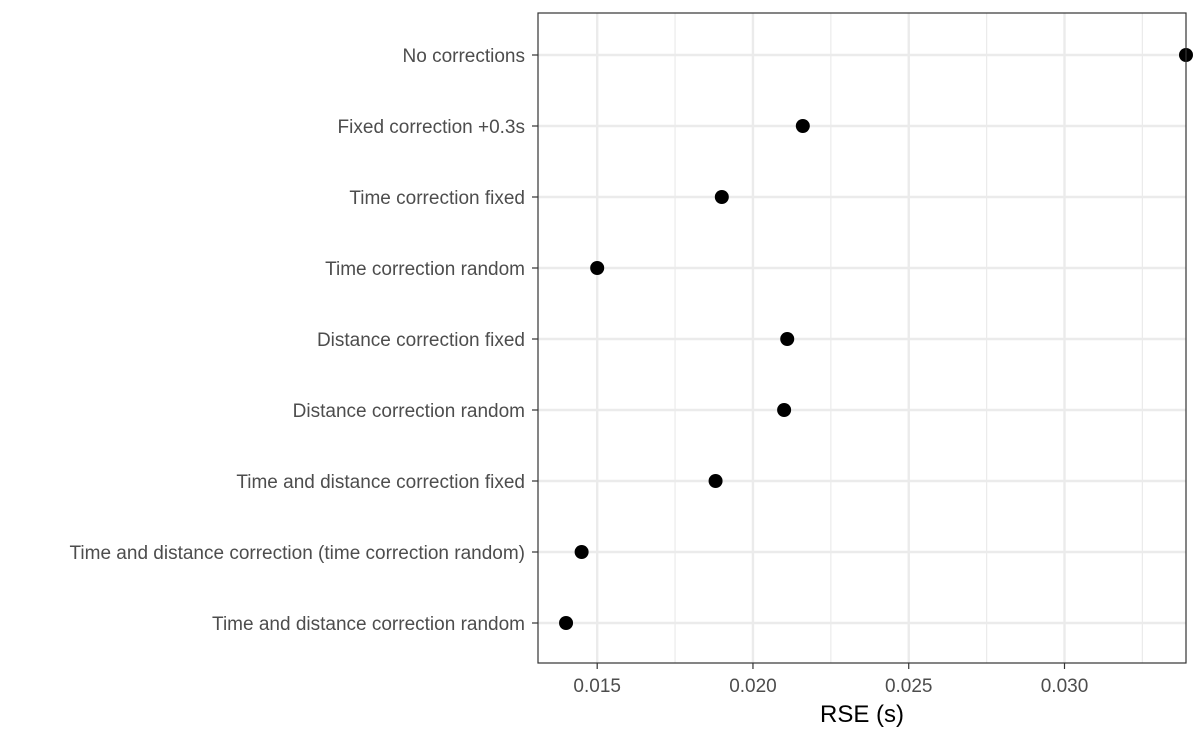 This screenshot has width=1200, height=741. I want to click on x-axis-title: RSE (s), so click(862, 714).